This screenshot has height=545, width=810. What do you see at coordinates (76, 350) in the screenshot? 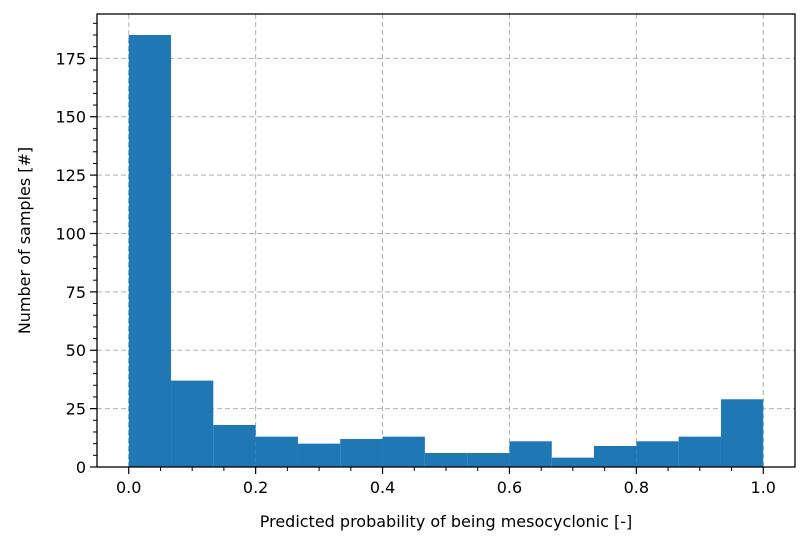
I see `y-tick-label: 50` at bounding box center [76, 350].